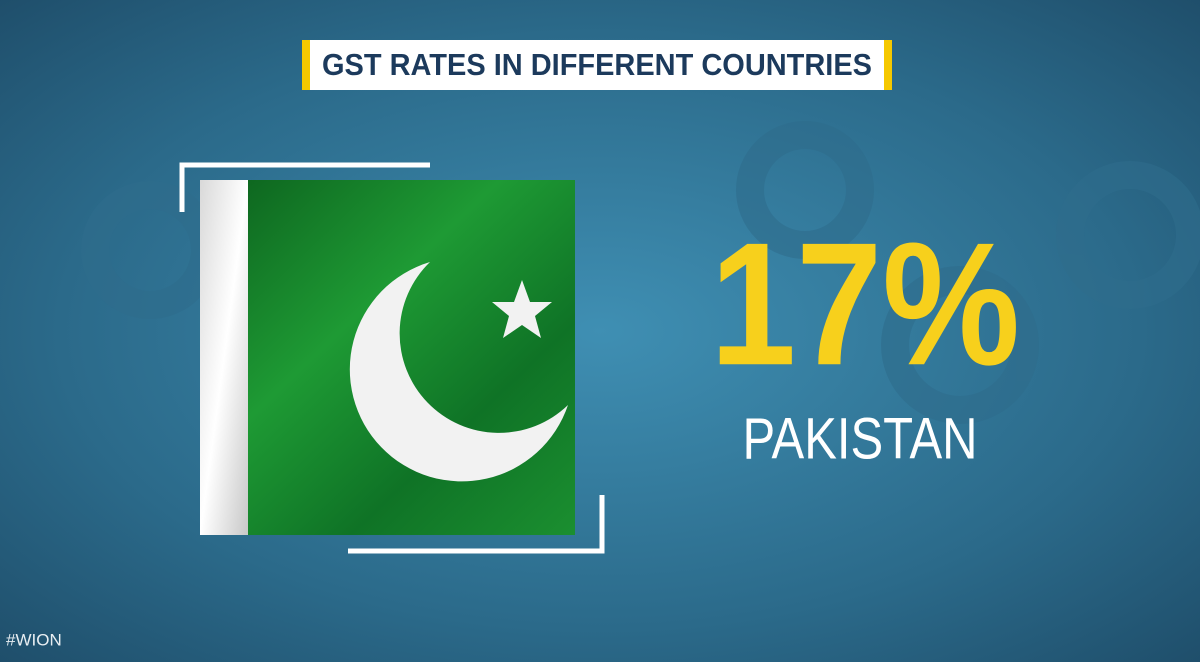 The width and height of the screenshot is (1200, 662). Describe the element at coordinates (34, 639) in the screenshot. I see `hashtag: #WION` at that location.